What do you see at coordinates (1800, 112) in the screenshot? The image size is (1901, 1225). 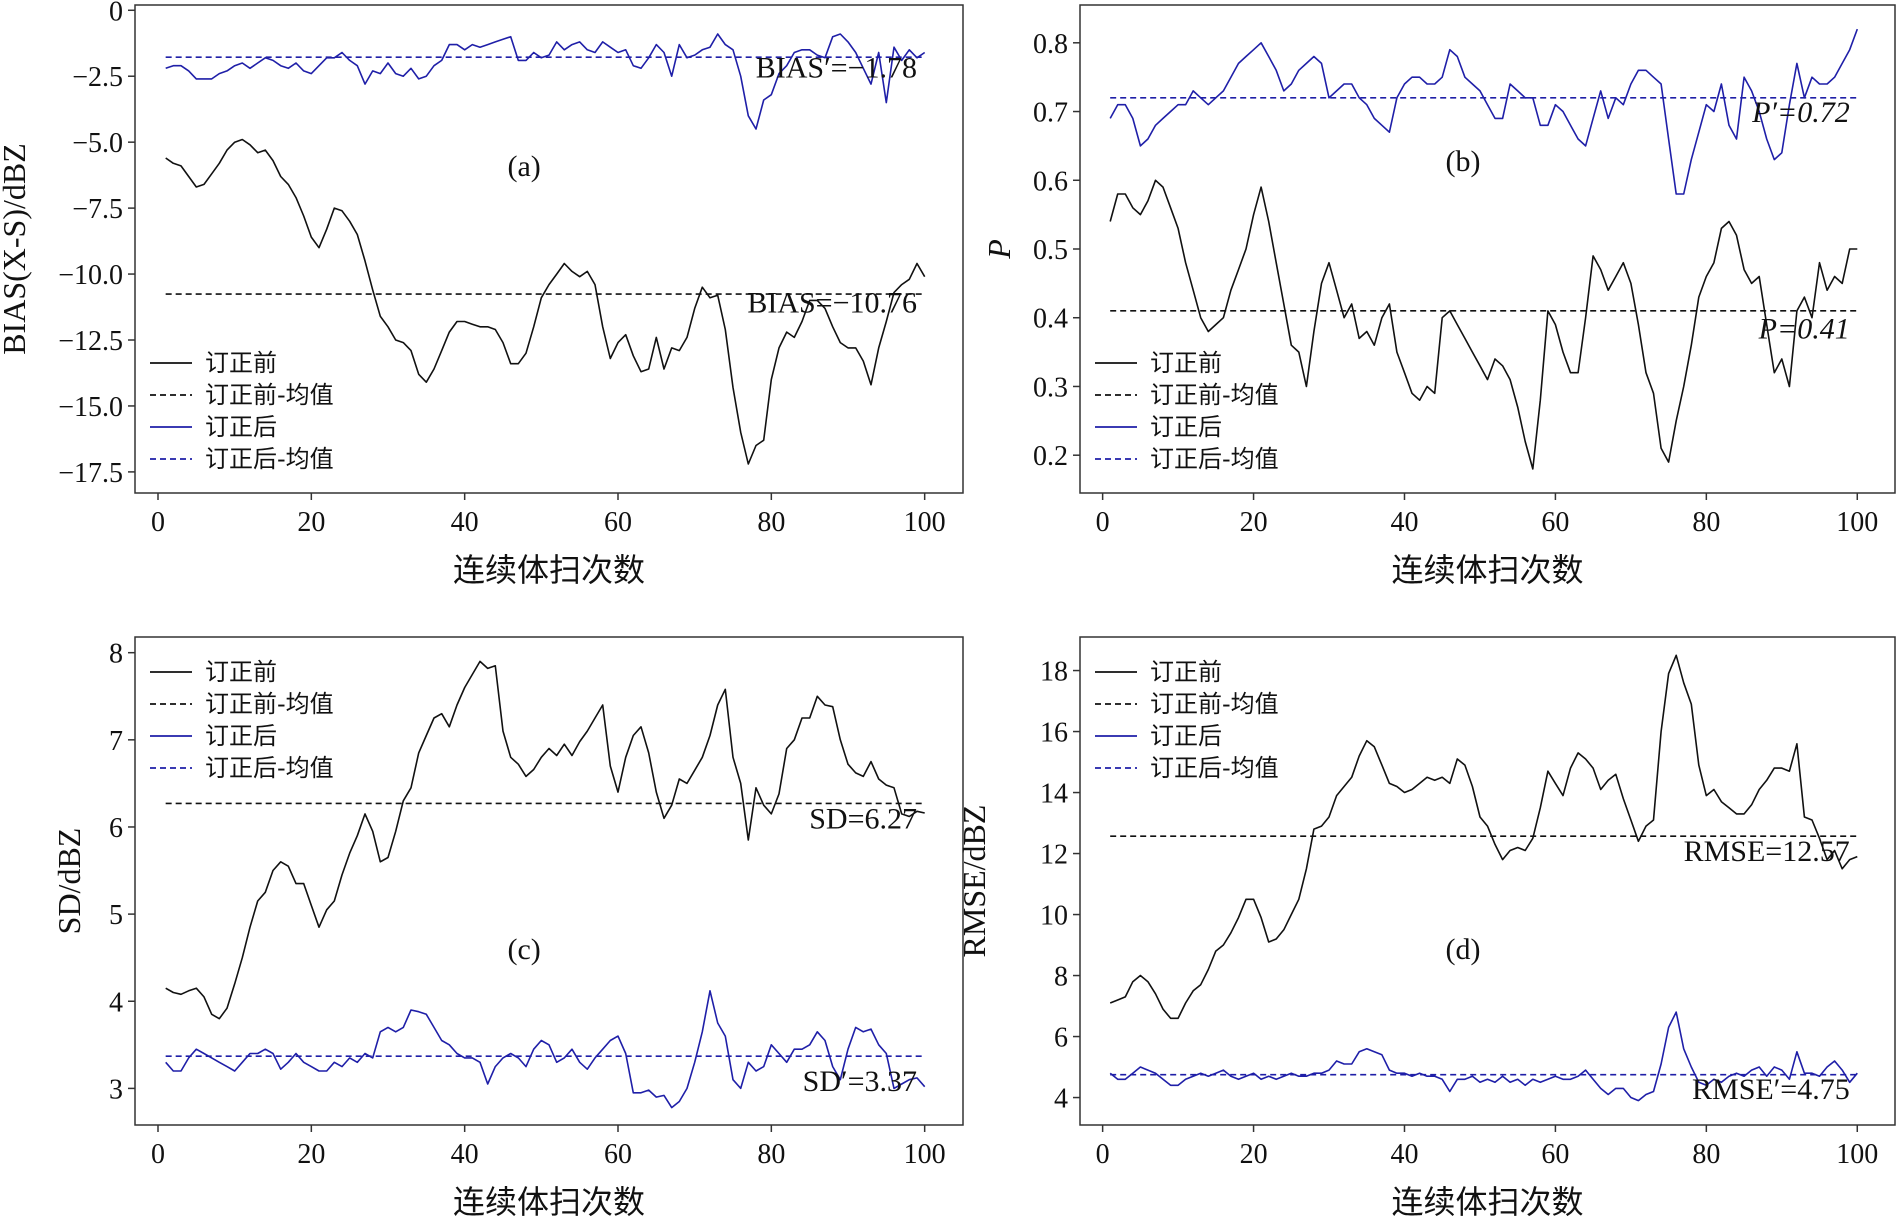 I see `mean-annotation: P′=0.72` at bounding box center [1800, 112].